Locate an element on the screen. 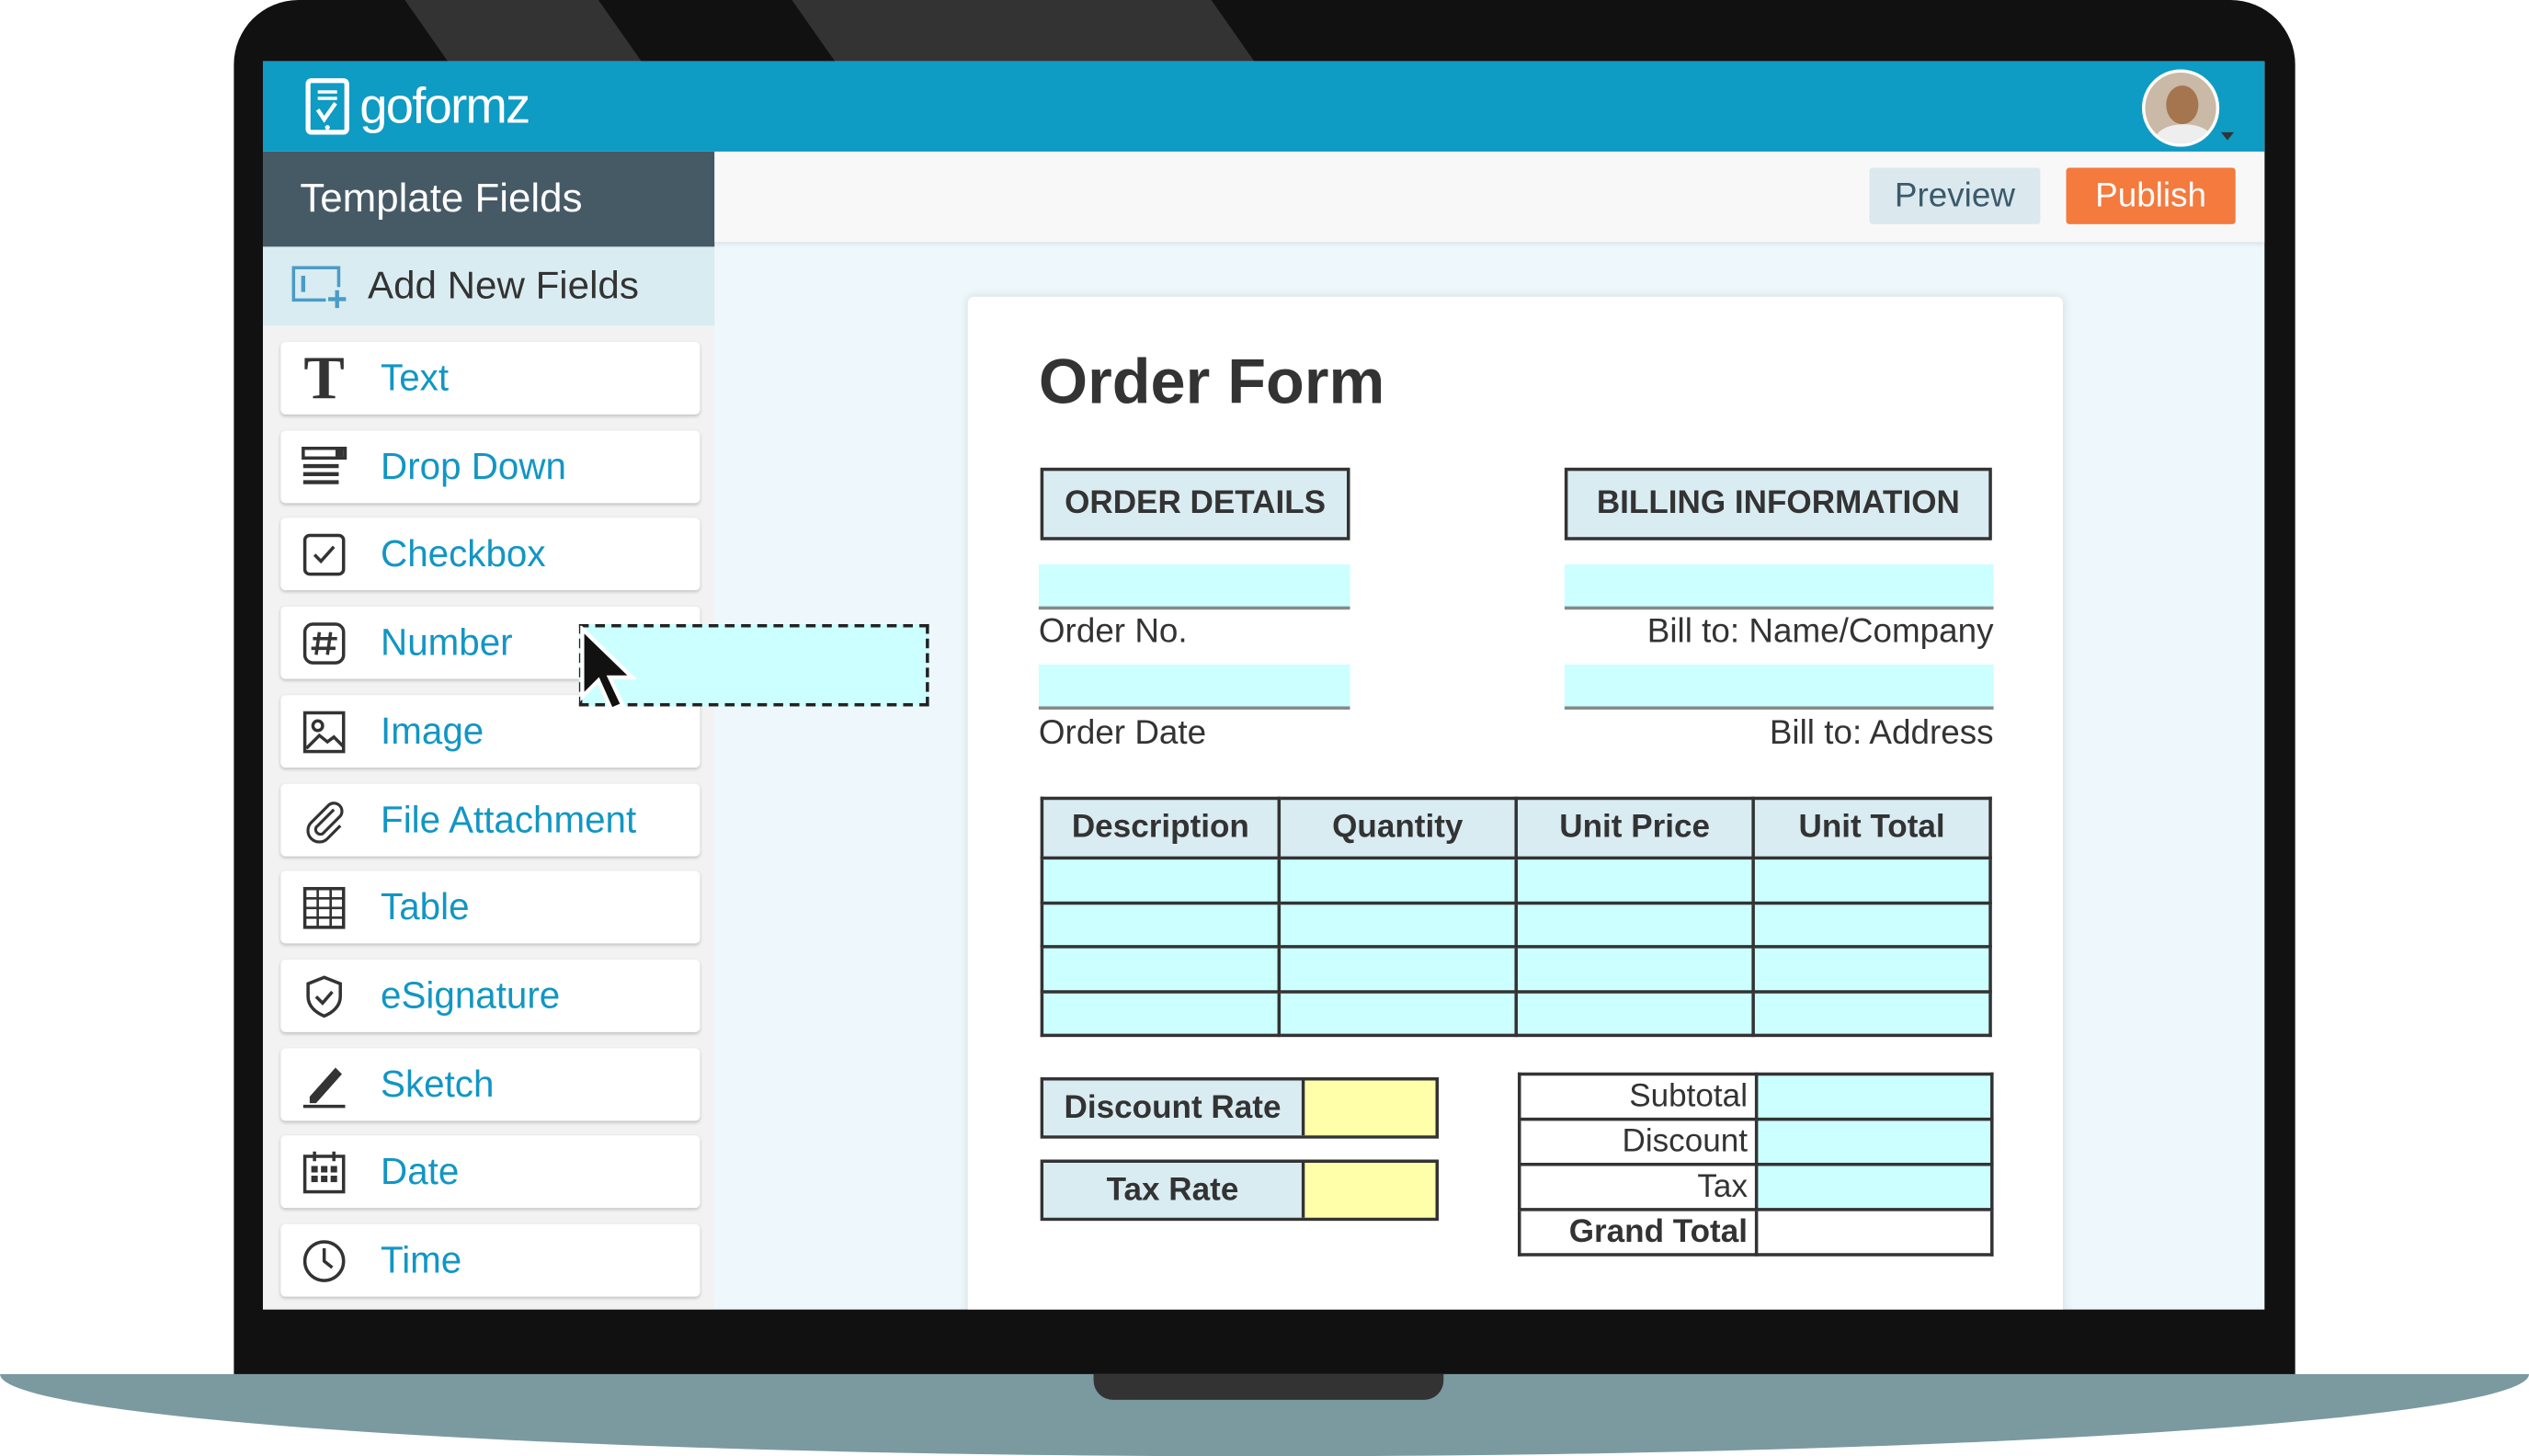 The height and width of the screenshot is (1456, 2529). checkbox-icon is located at coordinates (324, 555).